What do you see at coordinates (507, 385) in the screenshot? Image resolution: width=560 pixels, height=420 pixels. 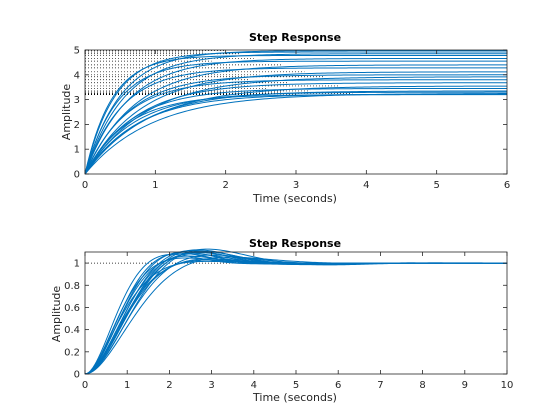 I see `x-tick-label: 10` at bounding box center [507, 385].